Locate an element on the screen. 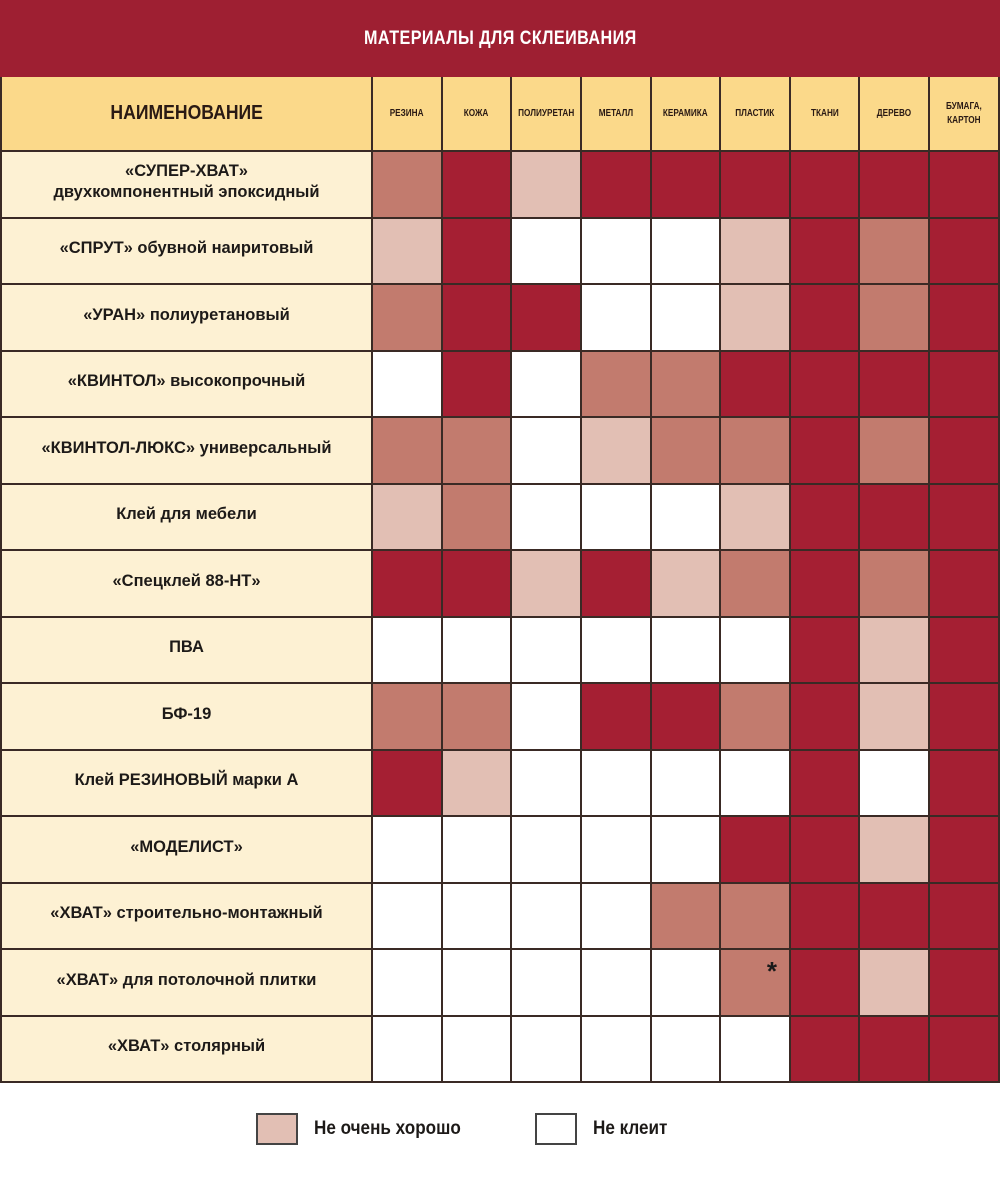 The height and width of the screenshot is (1199, 1000). column-header-text: ПЛАСТИК is located at coordinates (755, 113).